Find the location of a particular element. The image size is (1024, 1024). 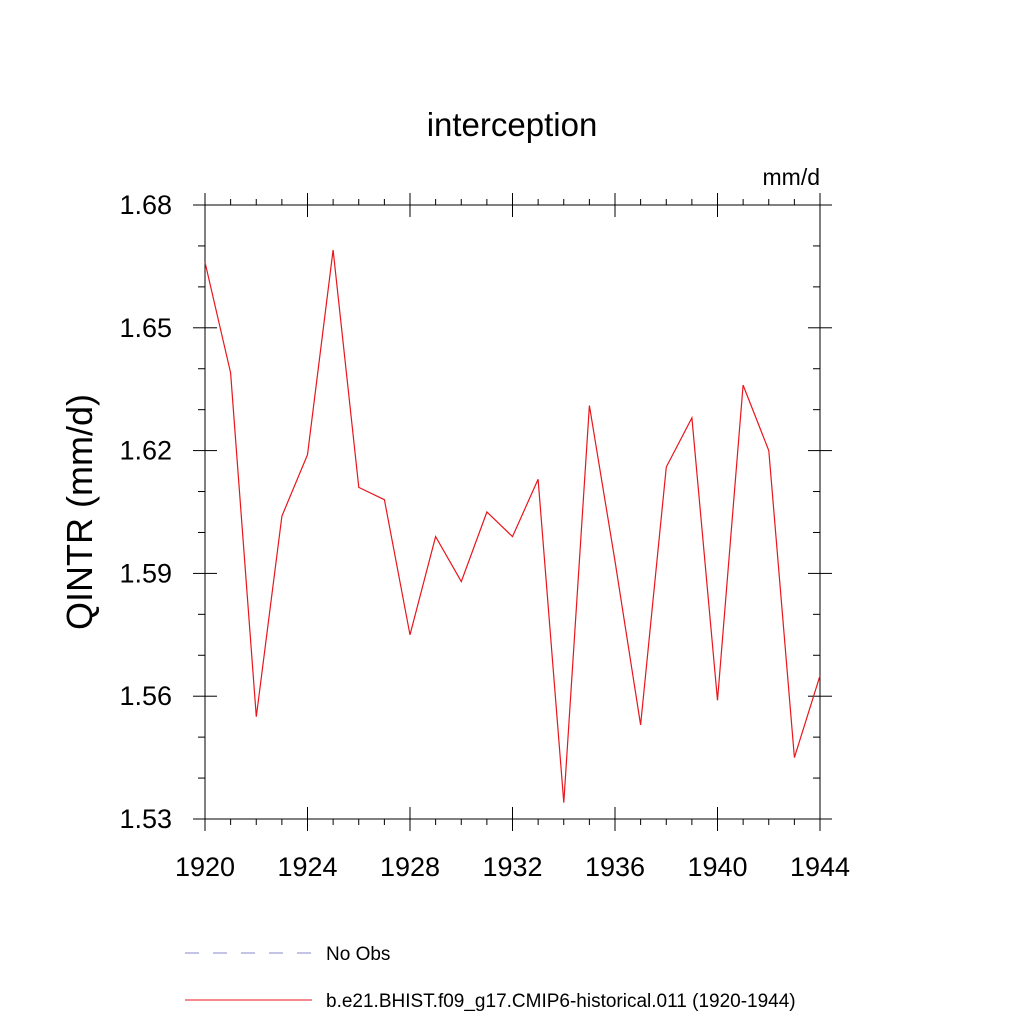

units-label: mm/d is located at coordinates (792, 177).